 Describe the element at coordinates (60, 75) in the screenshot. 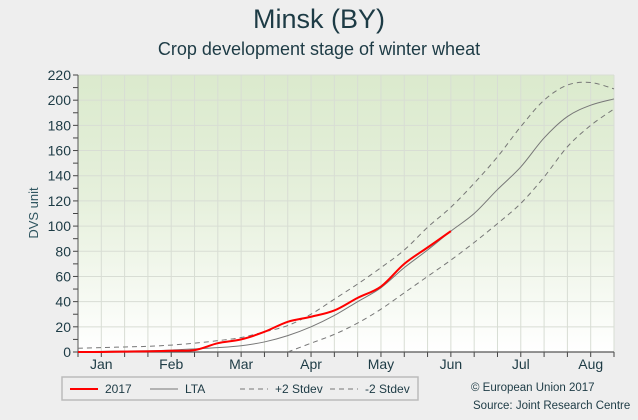

I see `y-tick-label: 220` at that location.